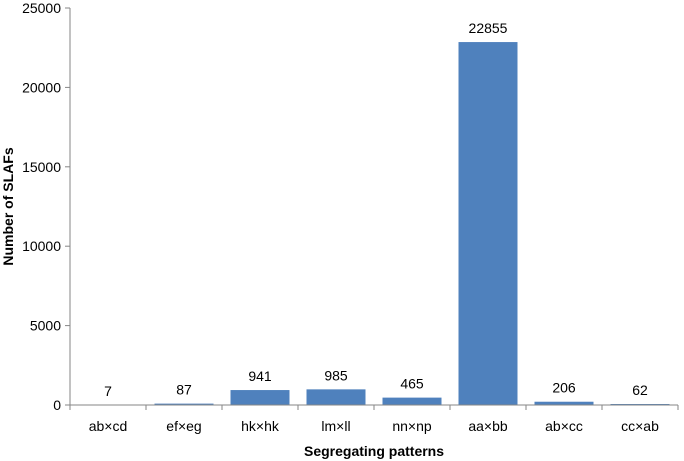  Describe the element at coordinates (46, 206) in the screenshot. I see `y-axis-ticks: 0 5000 10000 15000 20000 25000` at that location.